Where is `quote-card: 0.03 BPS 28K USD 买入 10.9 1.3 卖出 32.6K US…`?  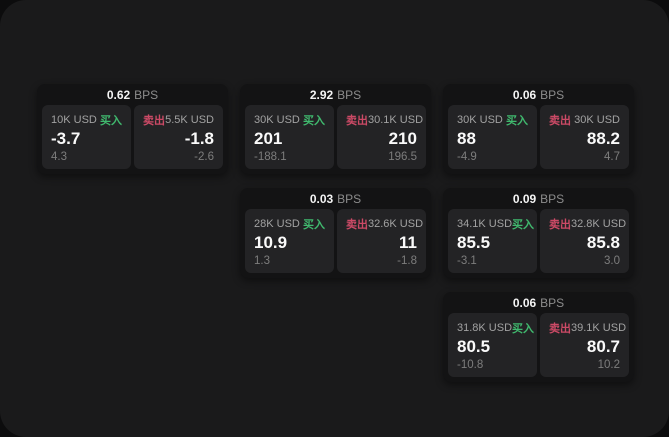
quote-card: 0.03 BPS 28K USD 买入 10.9 1.3 卖出 32.6K US… is located at coordinates (335, 233).